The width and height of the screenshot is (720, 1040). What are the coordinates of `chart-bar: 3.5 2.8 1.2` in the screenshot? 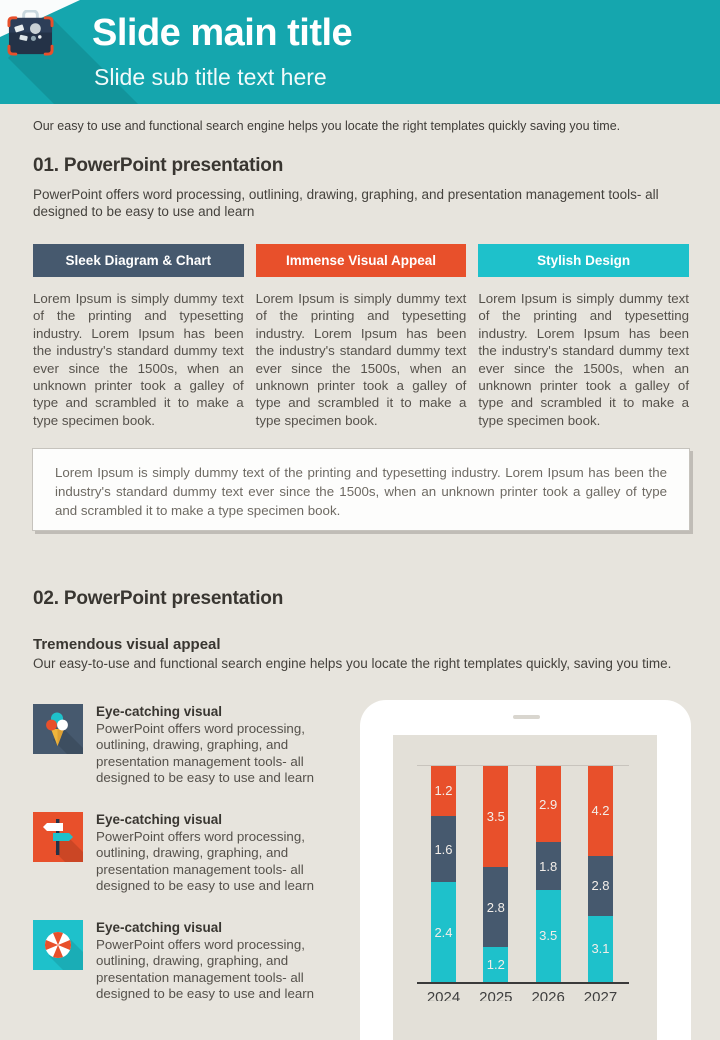 It's located at (496, 874).